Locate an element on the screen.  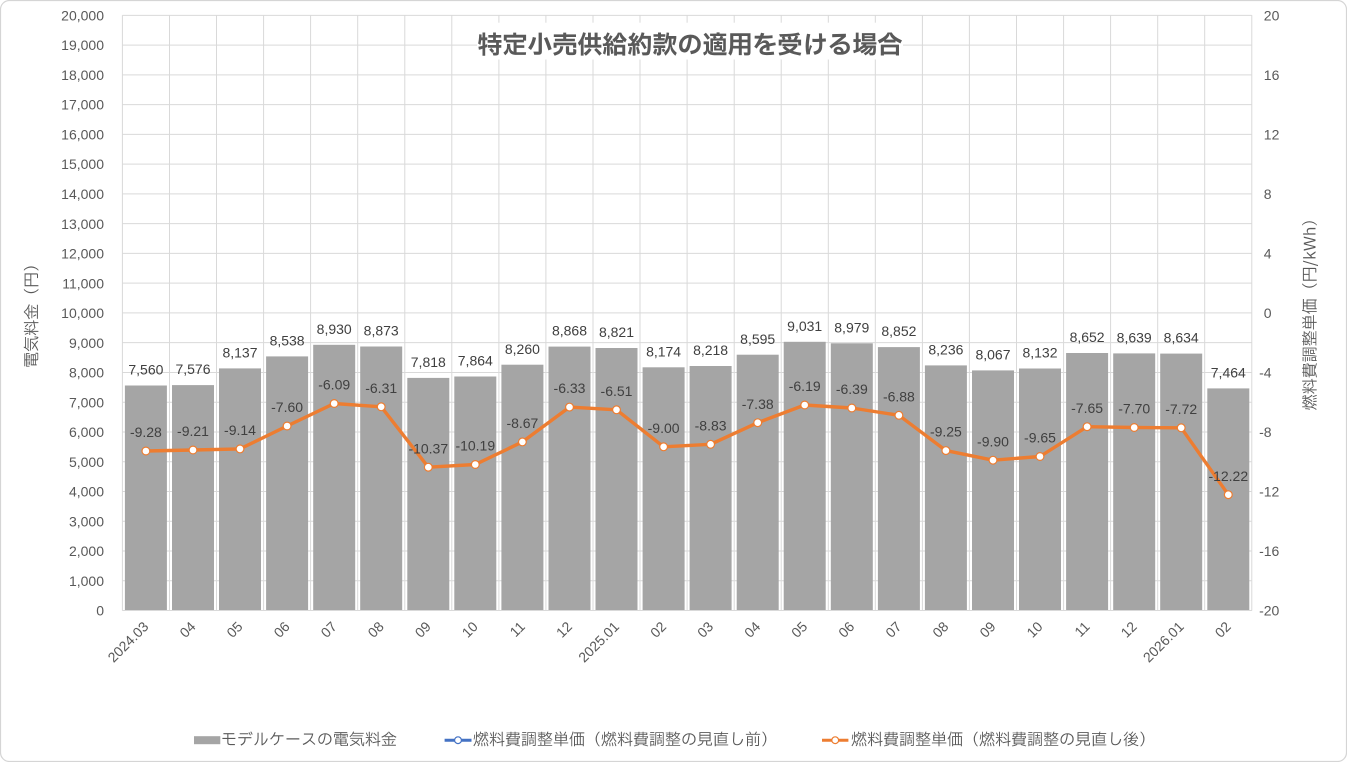
svg-text: -20 is located at coordinates (1269, 611).